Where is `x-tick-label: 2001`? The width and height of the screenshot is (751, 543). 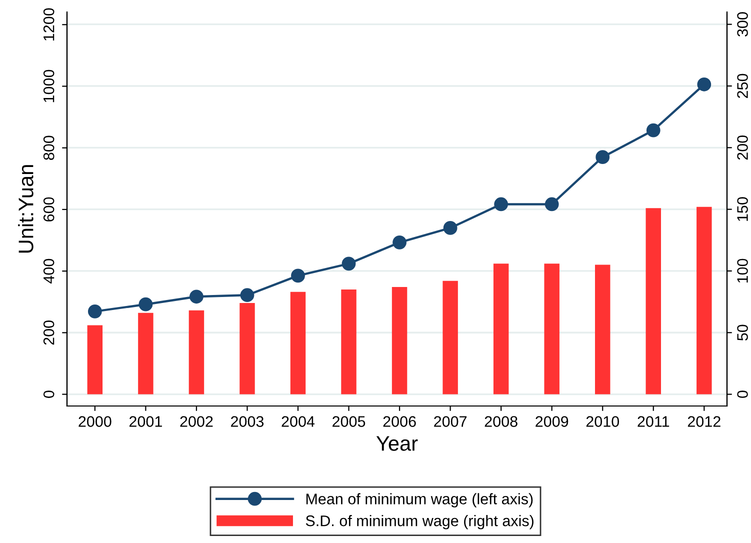
x-tick-label: 2001 is located at coordinates (145, 421).